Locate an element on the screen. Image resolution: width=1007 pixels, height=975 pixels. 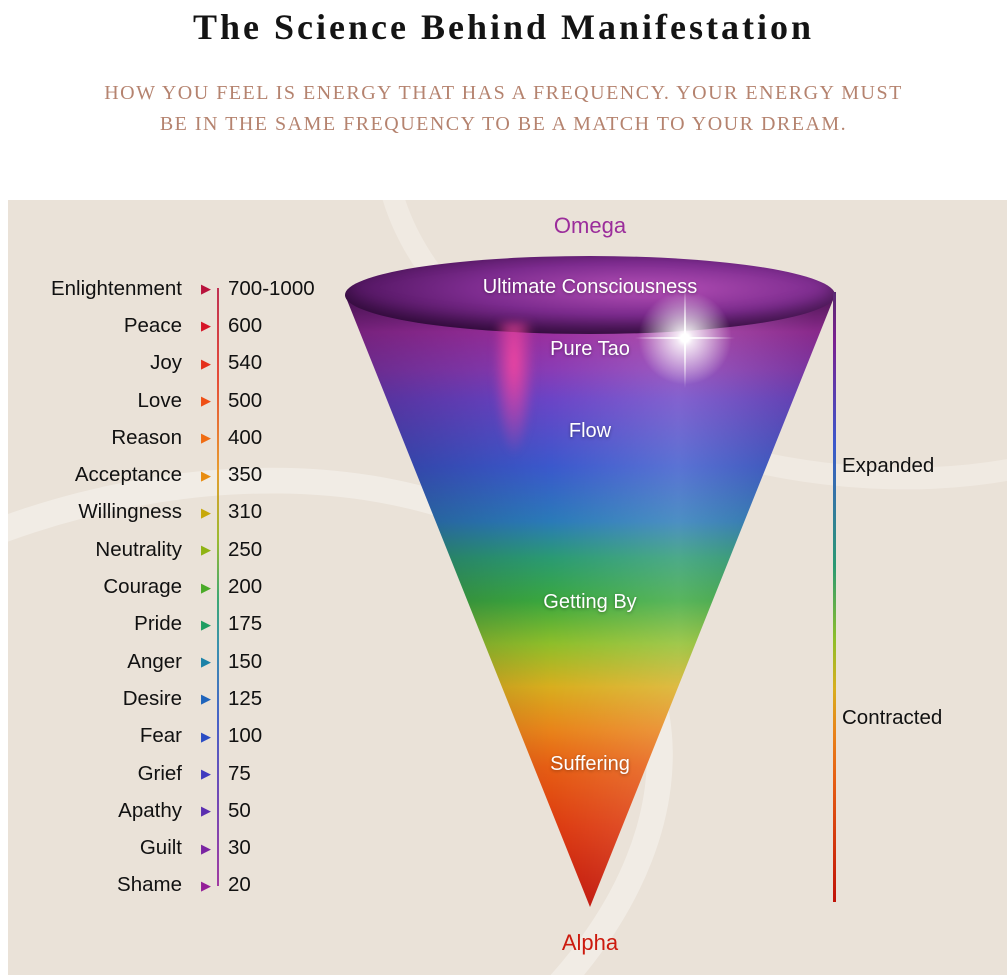
scale-row: Peace ▶ 600 is located at coordinates (185, 325).